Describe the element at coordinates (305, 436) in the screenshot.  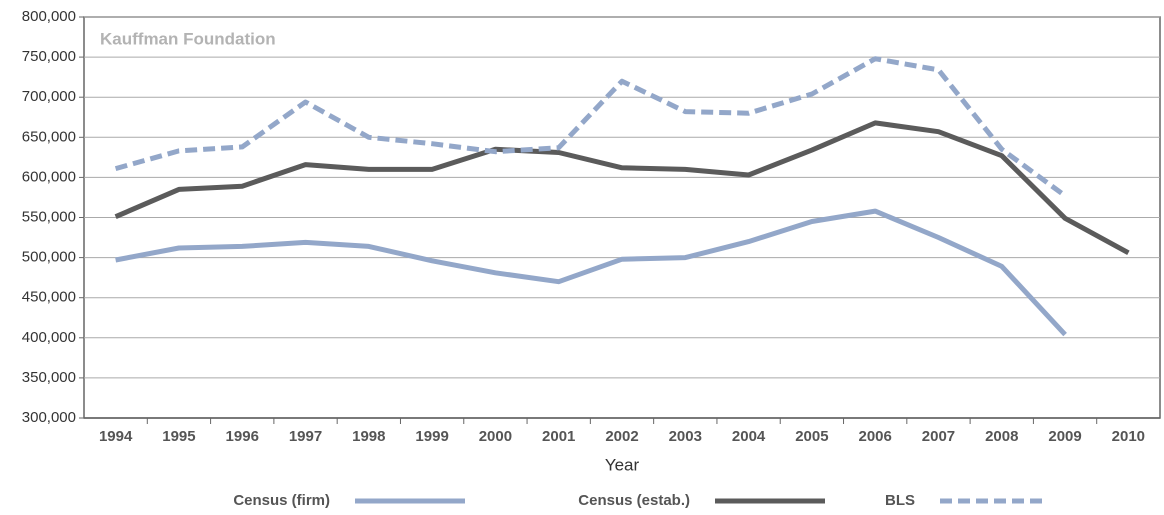
I see `x-tick-label: 1997` at that location.